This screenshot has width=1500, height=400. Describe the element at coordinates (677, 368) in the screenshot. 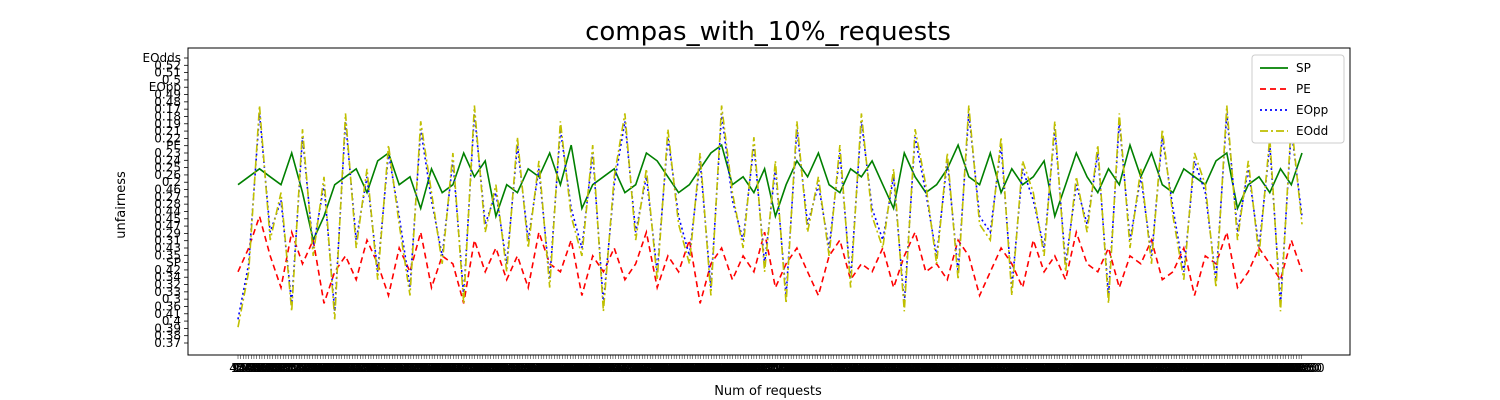

I see `x-tick-label: 82450` at that location.